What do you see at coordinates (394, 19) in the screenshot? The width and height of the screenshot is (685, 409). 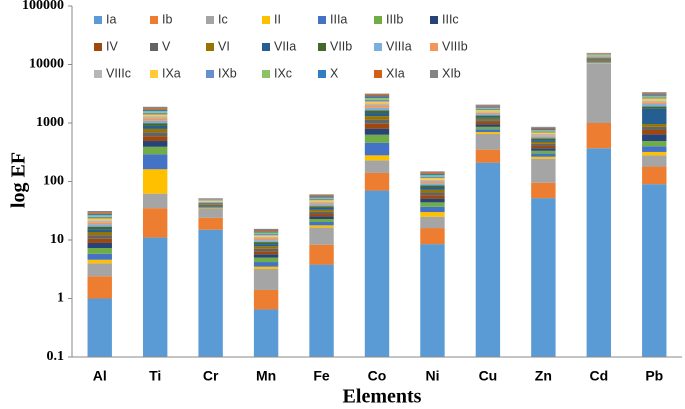 I see `legend-label: IIIb` at bounding box center [394, 19].